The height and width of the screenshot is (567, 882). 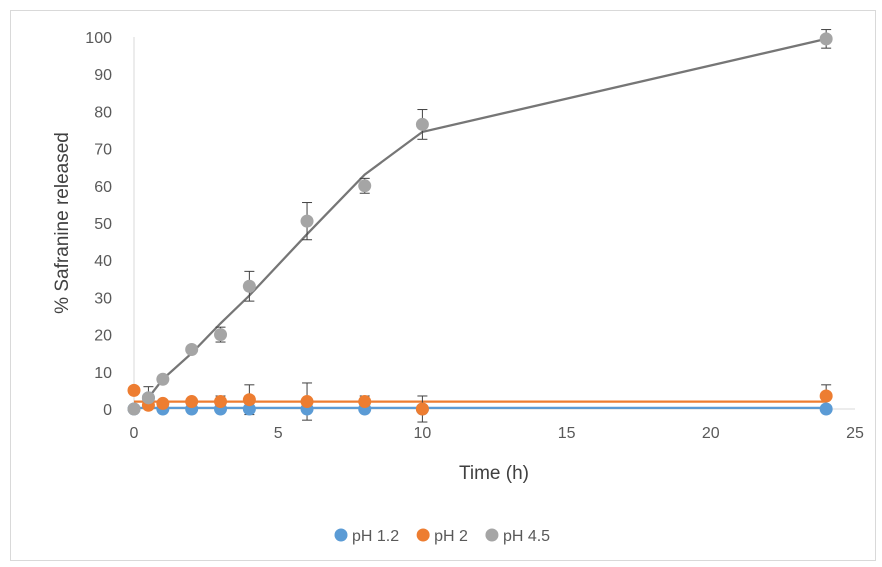 What do you see at coordinates (103, 298) in the screenshot?
I see `y-tick-label: 30` at bounding box center [103, 298].